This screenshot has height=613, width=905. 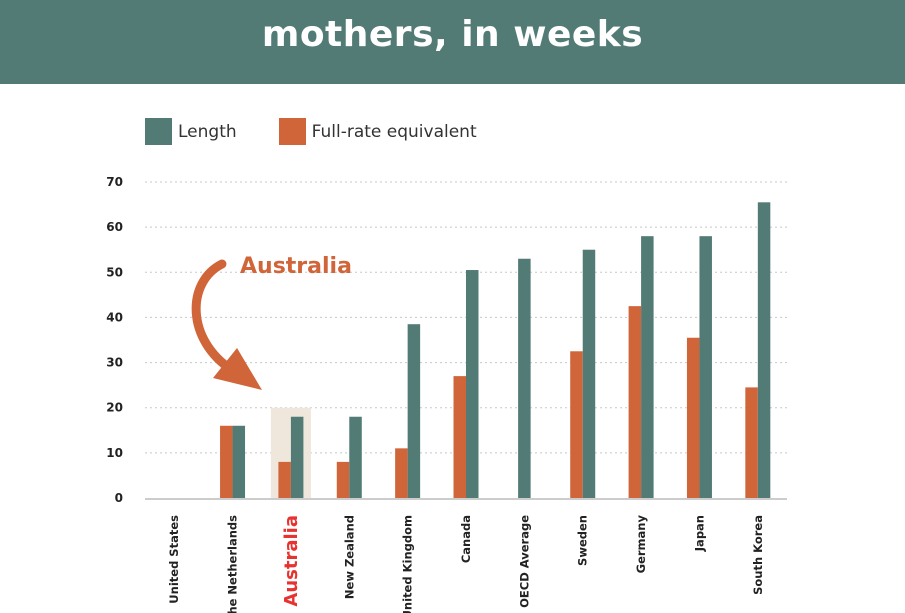 What do you see at coordinates (583, 540) in the screenshot?
I see `x-tick-label: Sweden` at bounding box center [583, 540].